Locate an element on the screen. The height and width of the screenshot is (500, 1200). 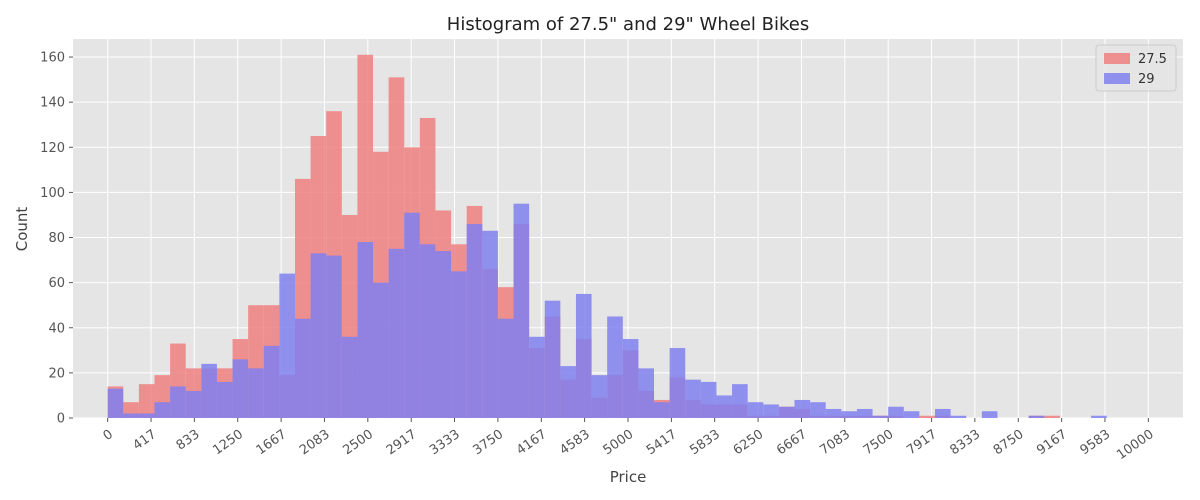
y-tick-label: 100 is located at coordinates (52, 193).